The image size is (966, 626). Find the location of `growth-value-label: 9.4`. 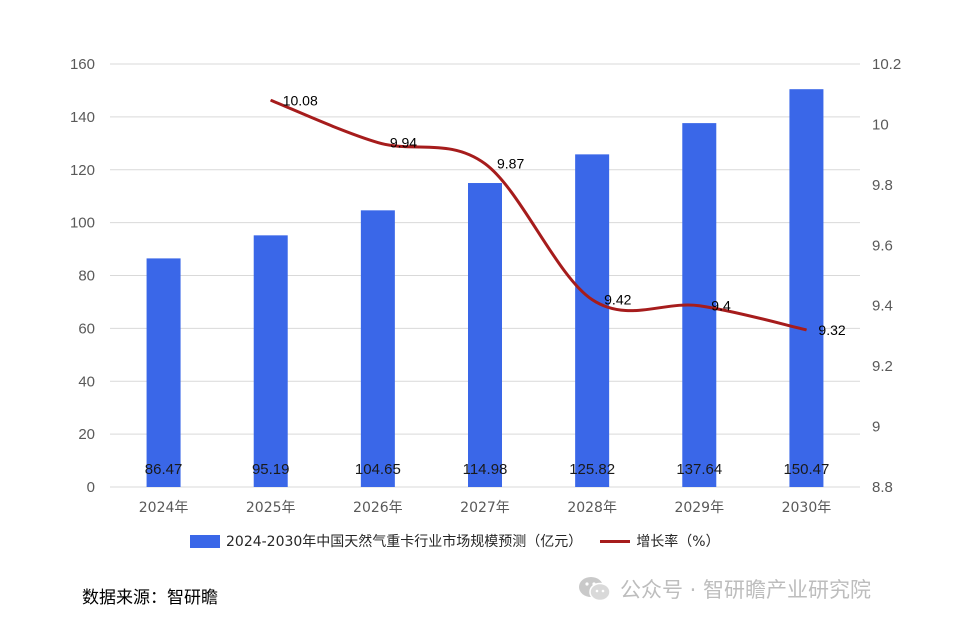

growth-value-label: 9.4 is located at coordinates (721, 306).